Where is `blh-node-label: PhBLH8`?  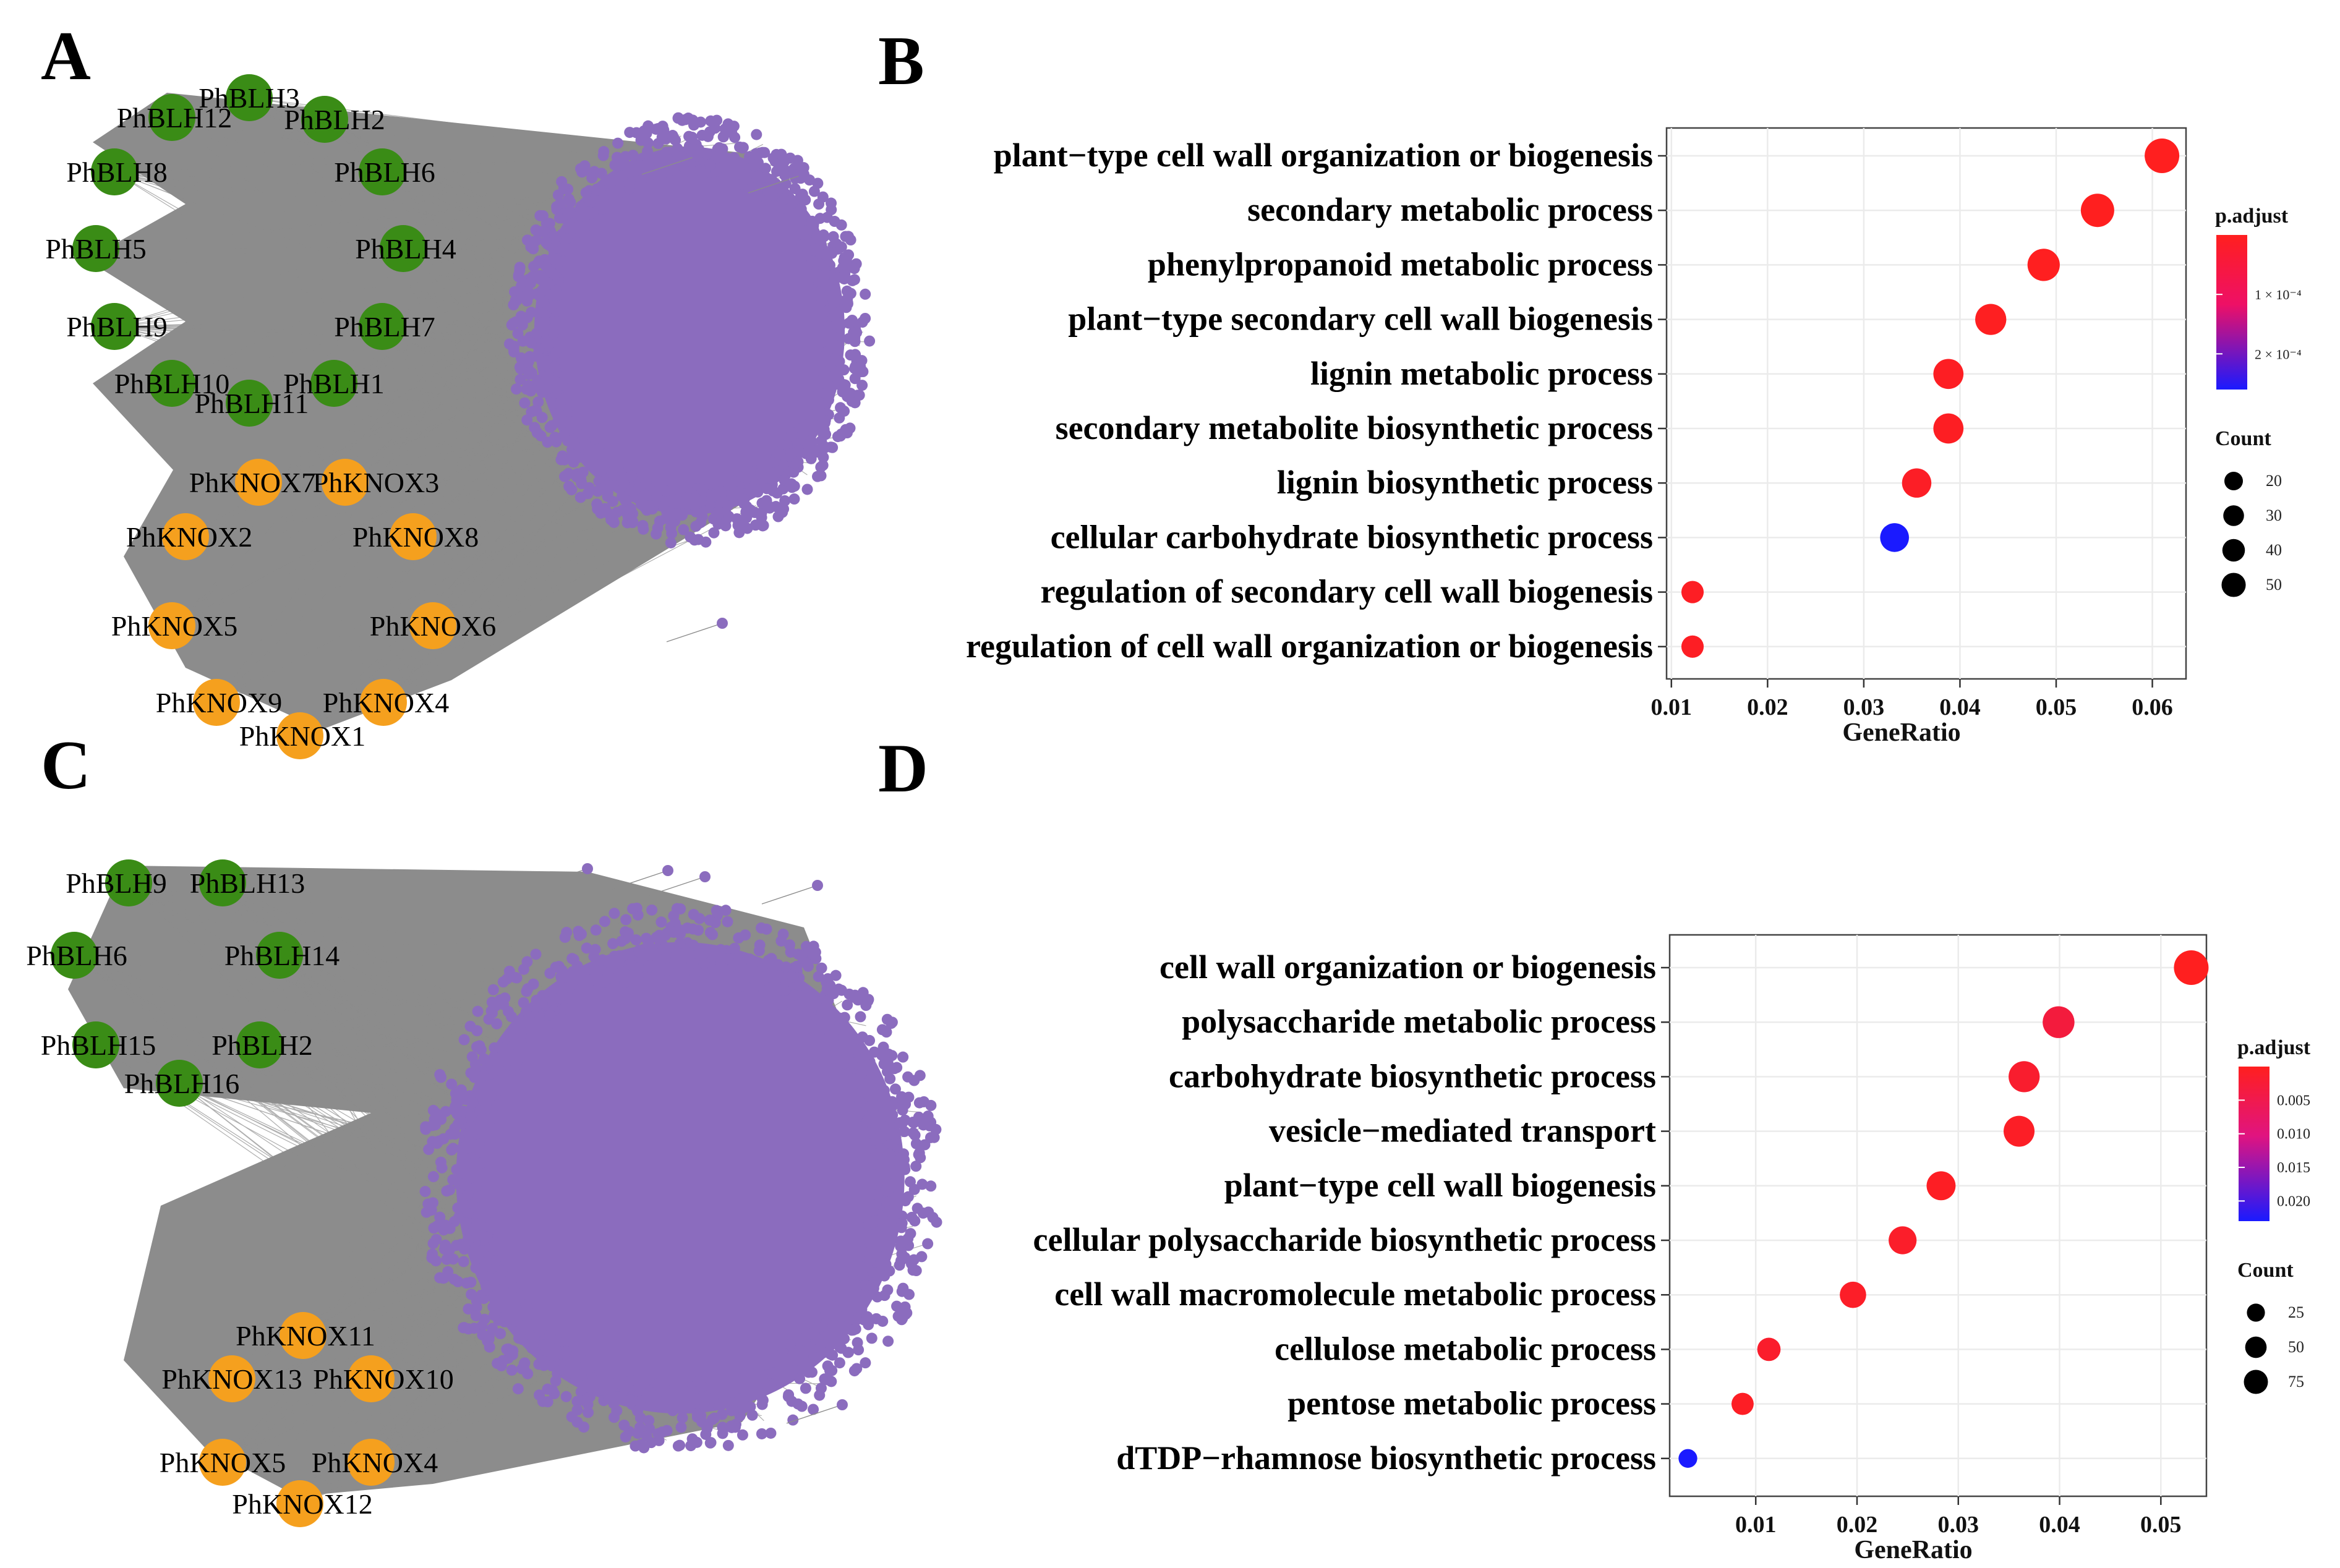
blh-node-label: PhBLH8 is located at coordinates (117, 172).